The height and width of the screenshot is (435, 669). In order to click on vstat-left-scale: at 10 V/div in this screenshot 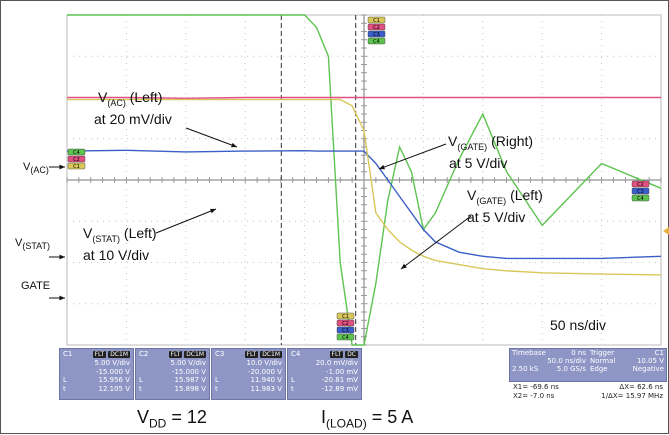, I will do `click(116, 255)`.